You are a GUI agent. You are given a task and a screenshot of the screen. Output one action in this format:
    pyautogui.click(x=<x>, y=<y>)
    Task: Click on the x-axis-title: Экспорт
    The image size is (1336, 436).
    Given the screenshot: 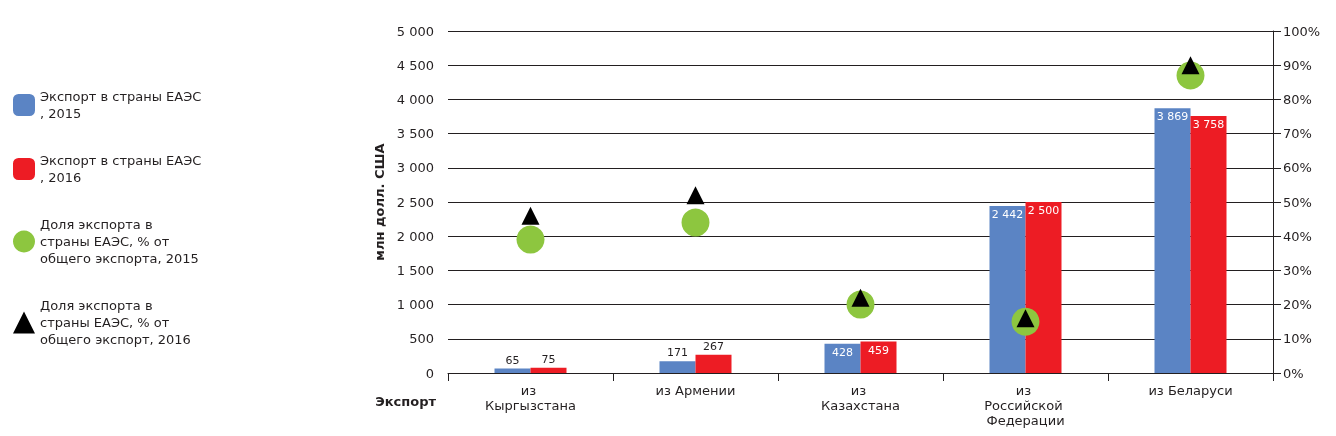 What is the action you would take?
    pyautogui.click(x=406, y=401)
    